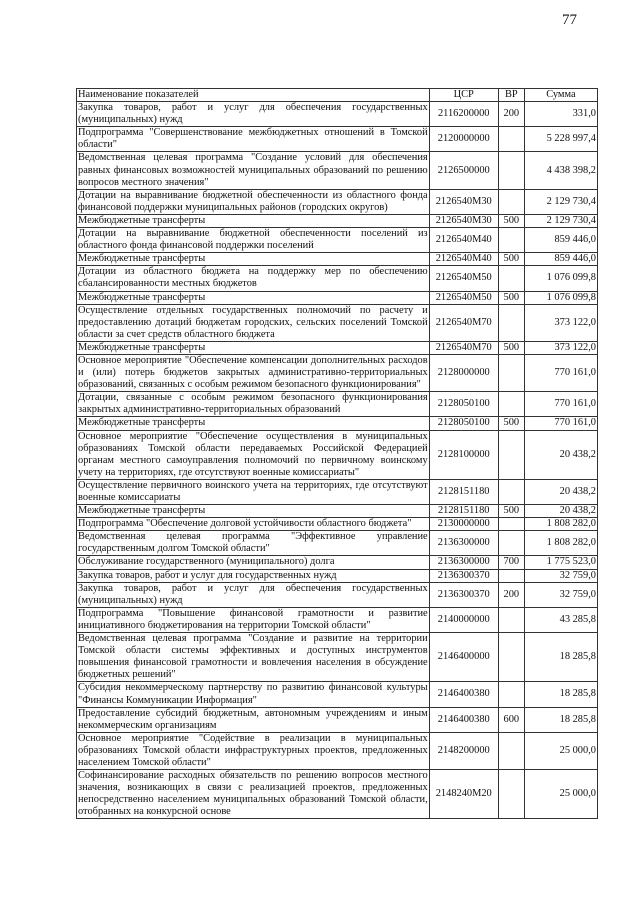  Describe the element at coordinates (463, 373) in the screenshot. I see `cell-csr: 2128000000` at that location.